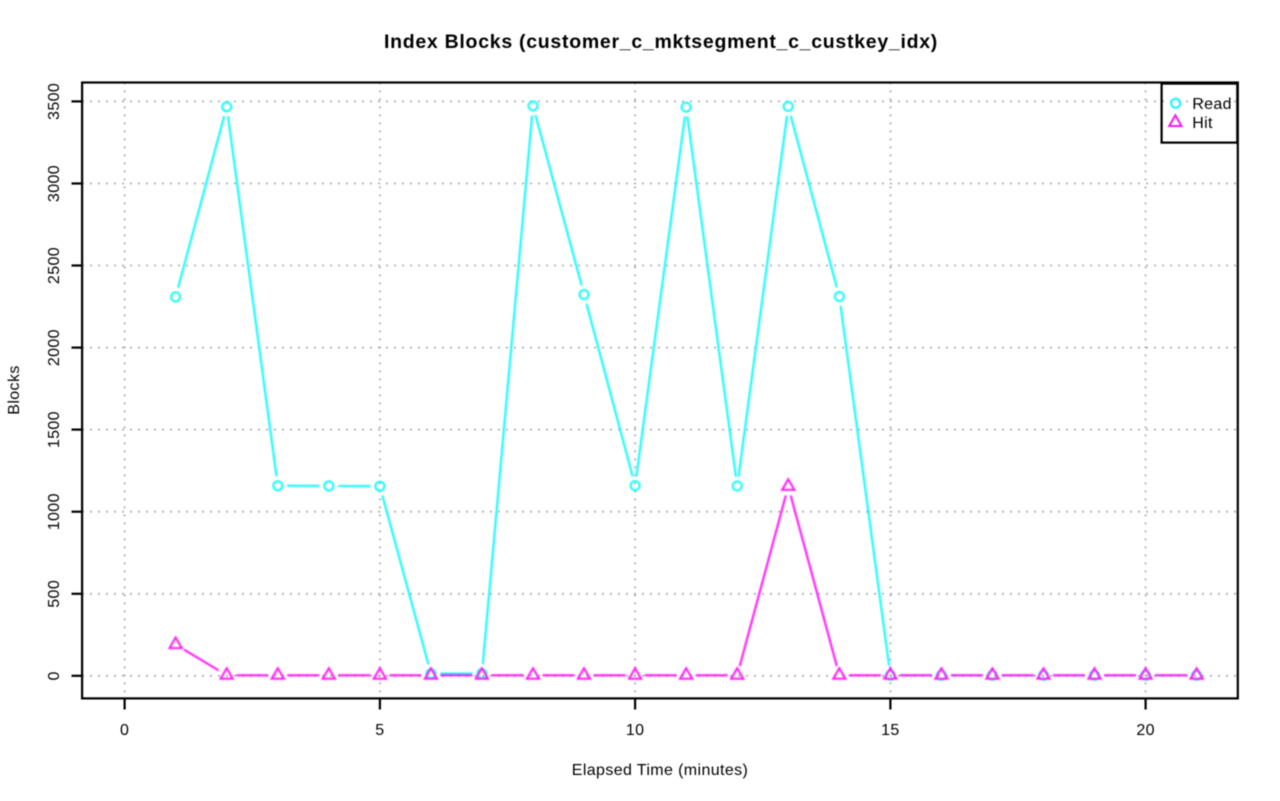  What do you see at coordinates (660, 770) in the screenshot?
I see `svg-text: Elapsed Time (minutes)` at bounding box center [660, 770].